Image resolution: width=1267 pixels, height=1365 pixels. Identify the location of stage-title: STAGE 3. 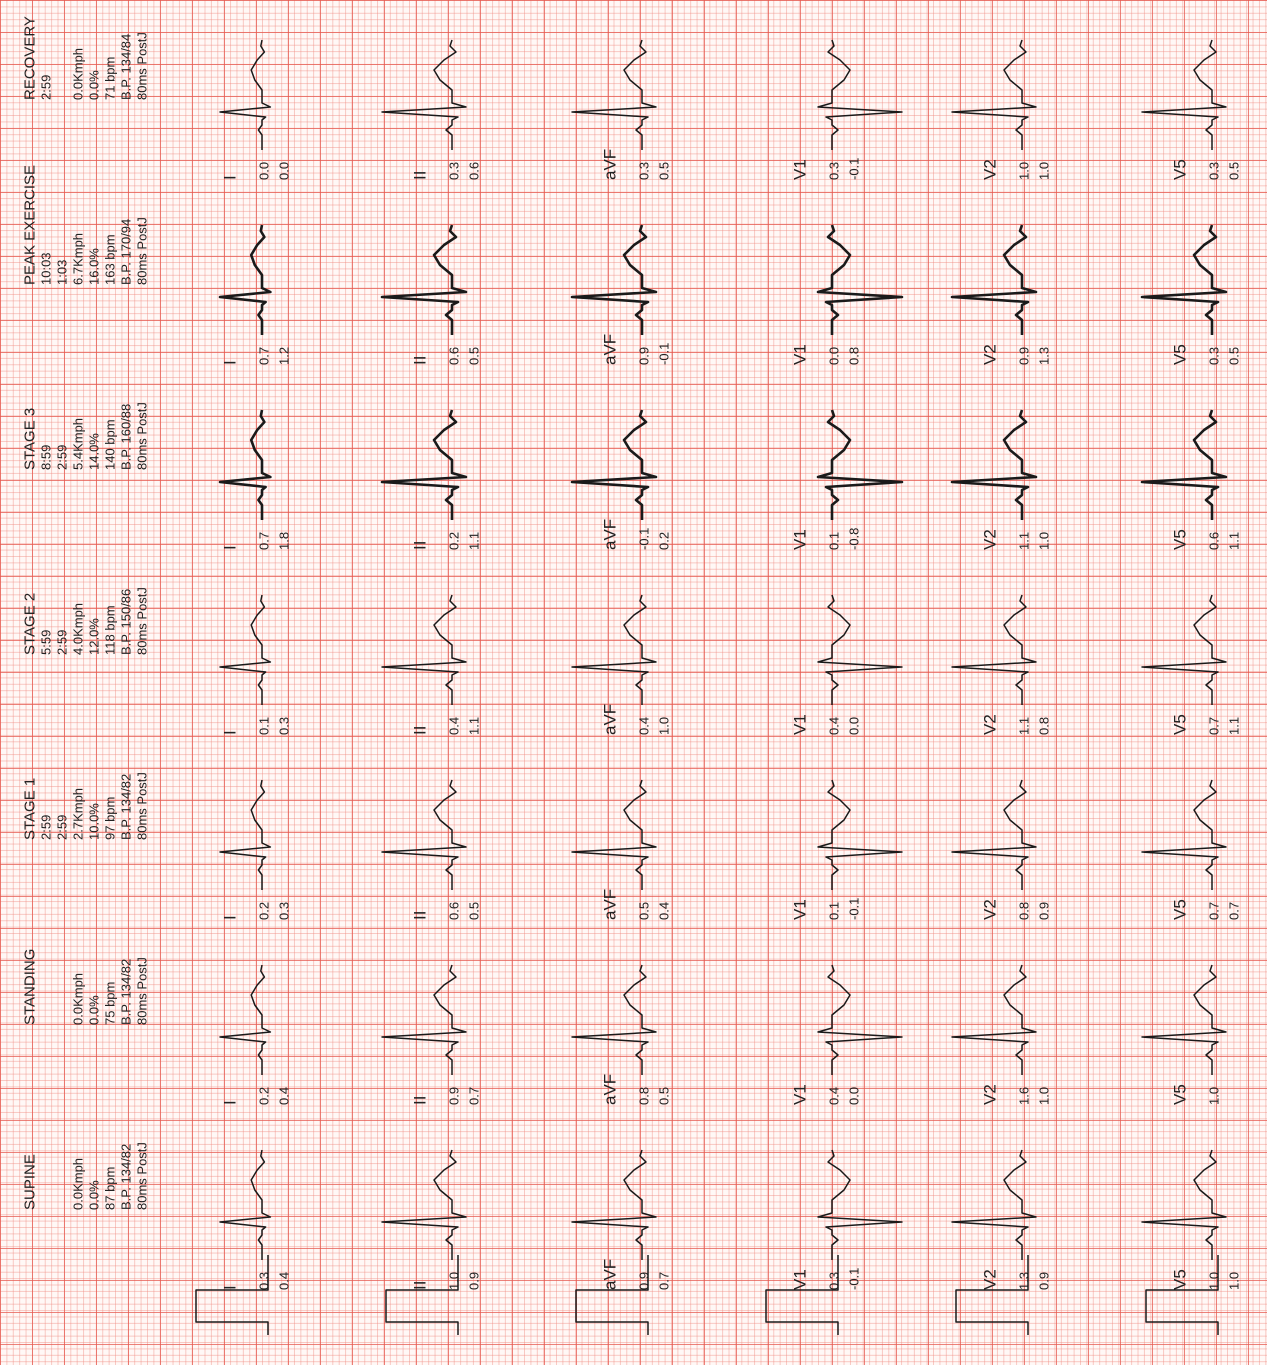
(30, 439).